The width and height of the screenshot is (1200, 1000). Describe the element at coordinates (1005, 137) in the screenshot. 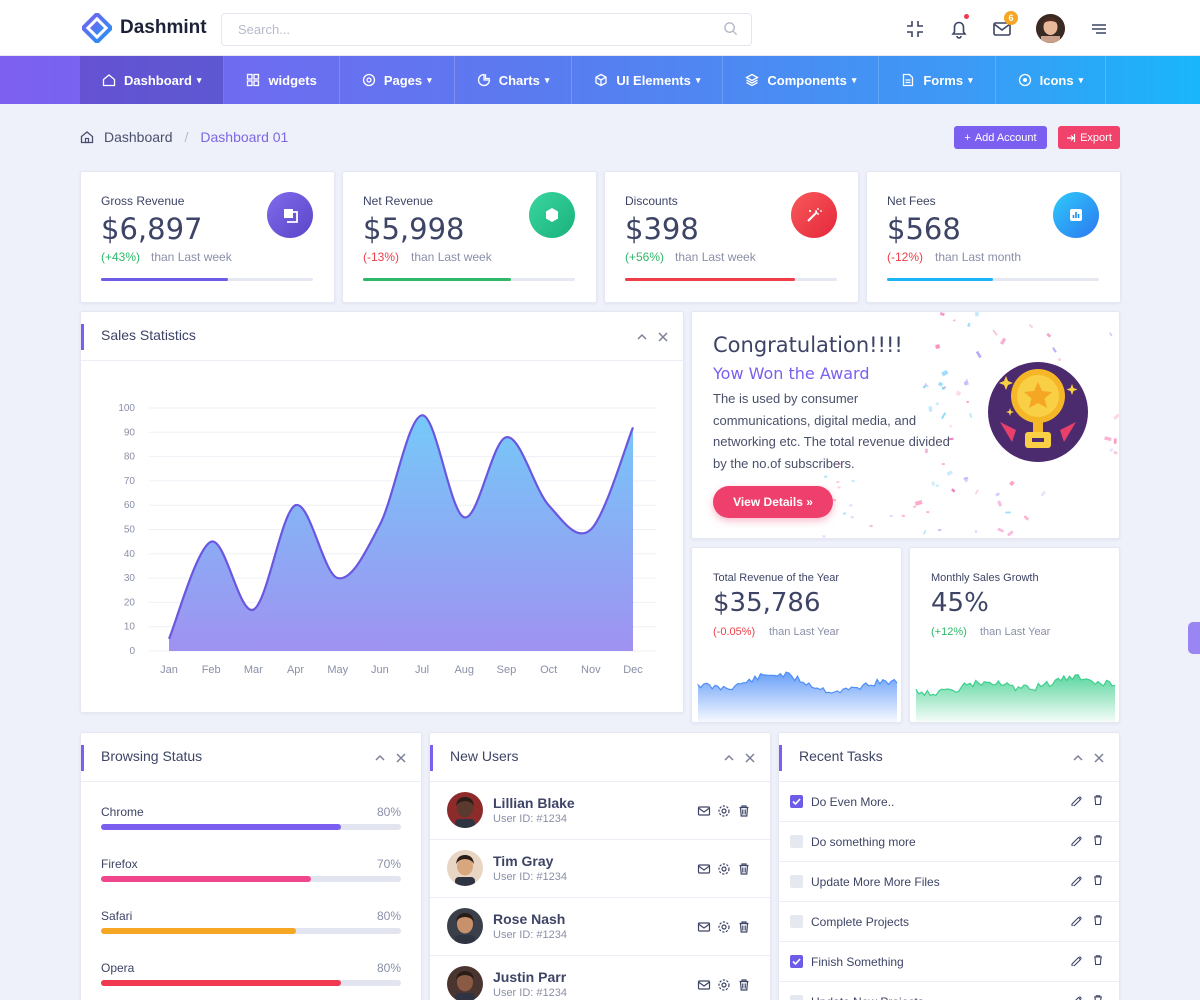

I see `add-account-label: Add Account` at that location.